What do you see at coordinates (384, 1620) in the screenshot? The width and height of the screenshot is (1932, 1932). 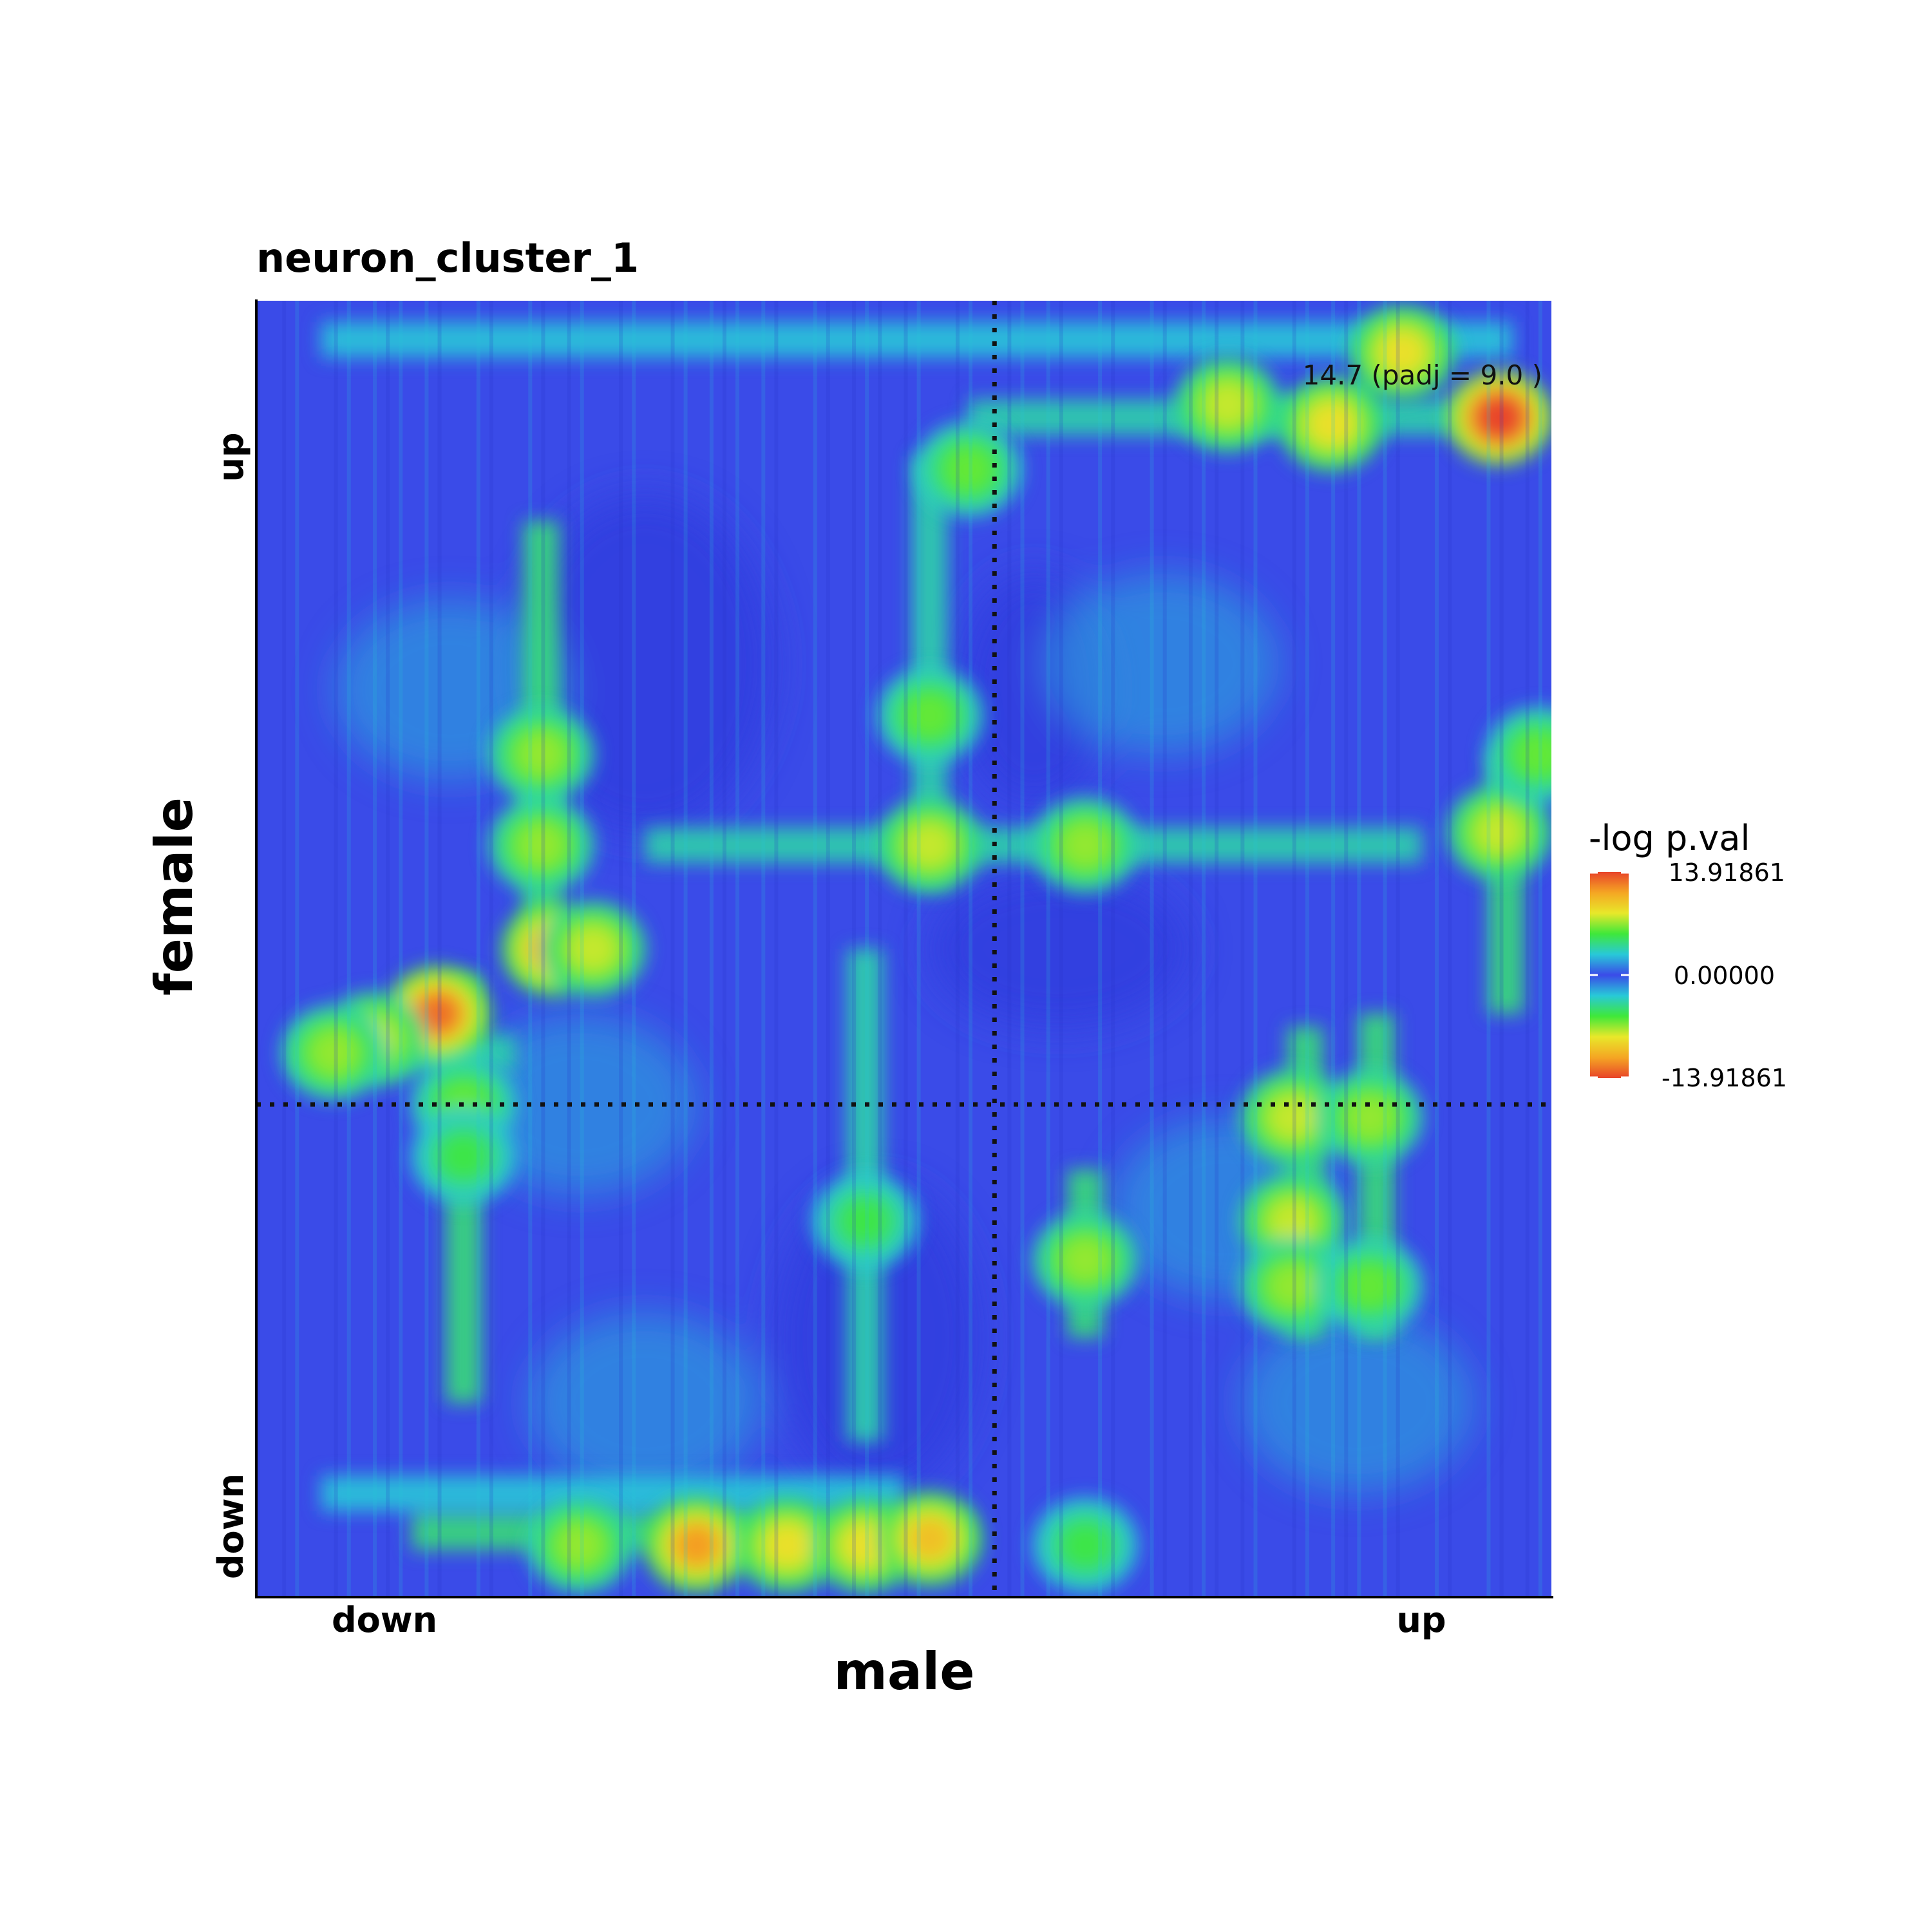 I see `x-tick-label-down: down` at bounding box center [384, 1620].